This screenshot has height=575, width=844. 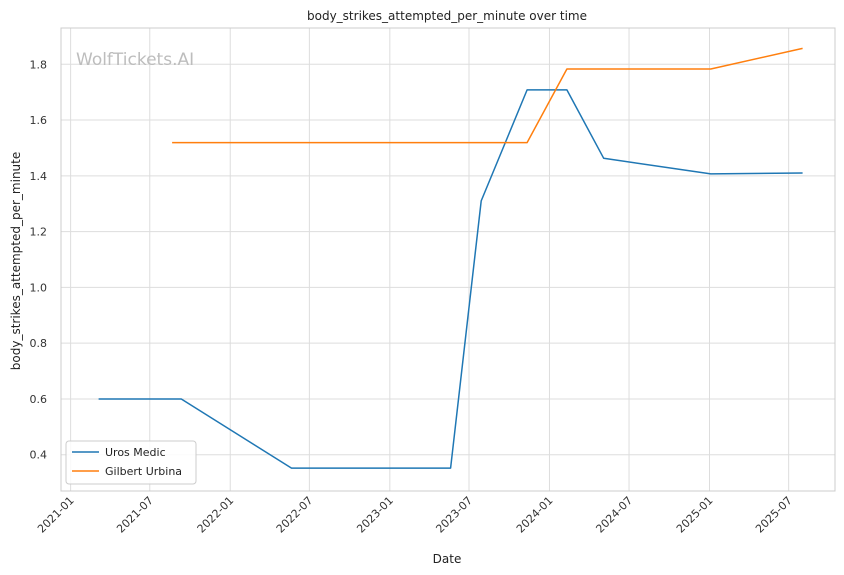 I want to click on y-tick-label: 0.8, so click(x=39, y=343).